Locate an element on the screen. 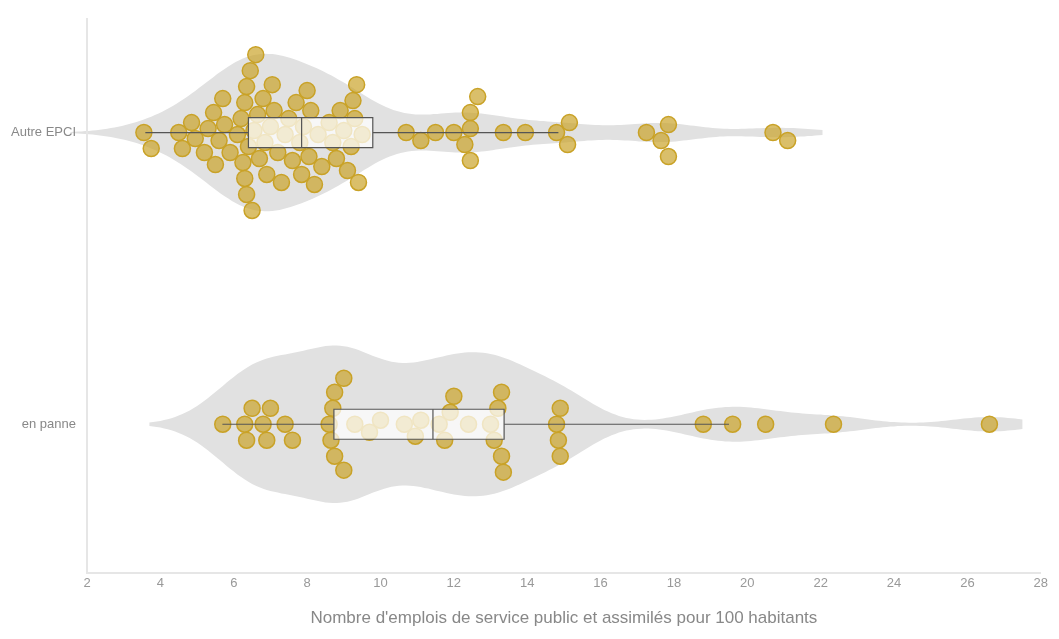 Image resolution: width=1059 pixels, height=639 pixels. x-tick-label: 22 is located at coordinates (820, 583).